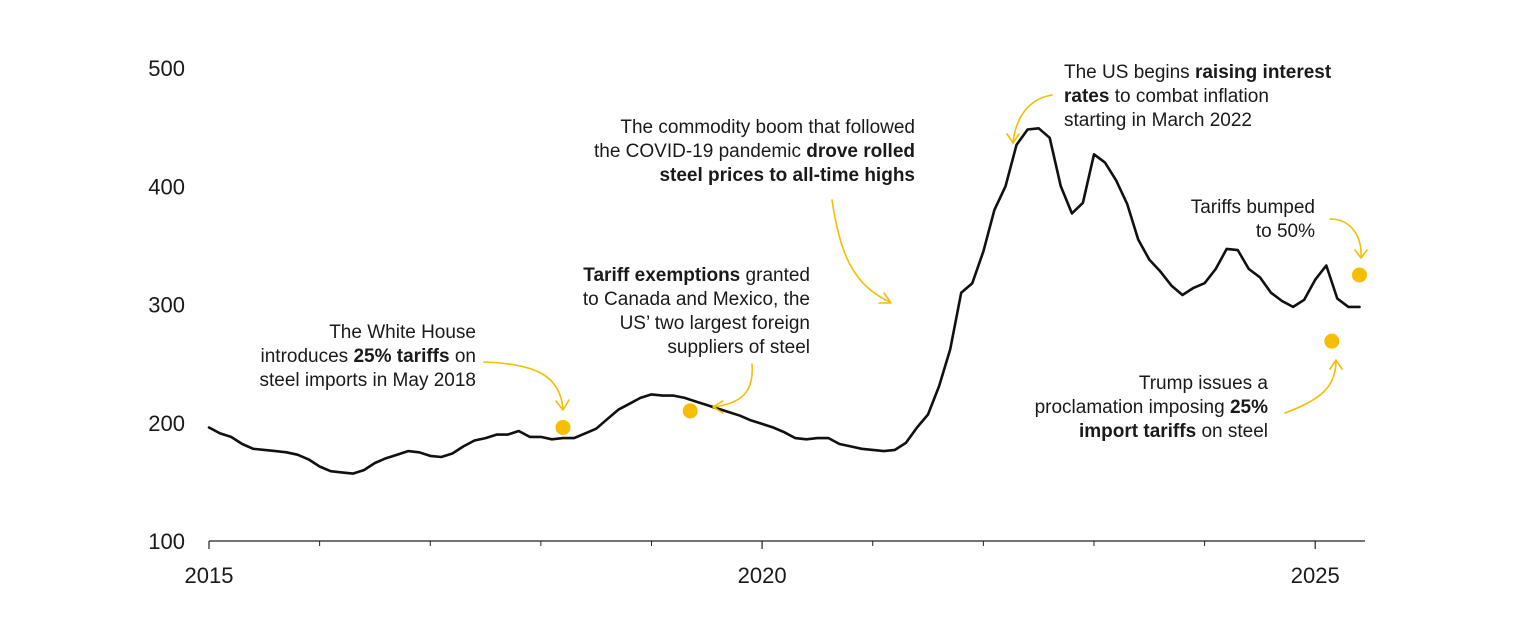  Describe the element at coordinates (961, 351) in the screenshot. I see `event-markers` at that location.